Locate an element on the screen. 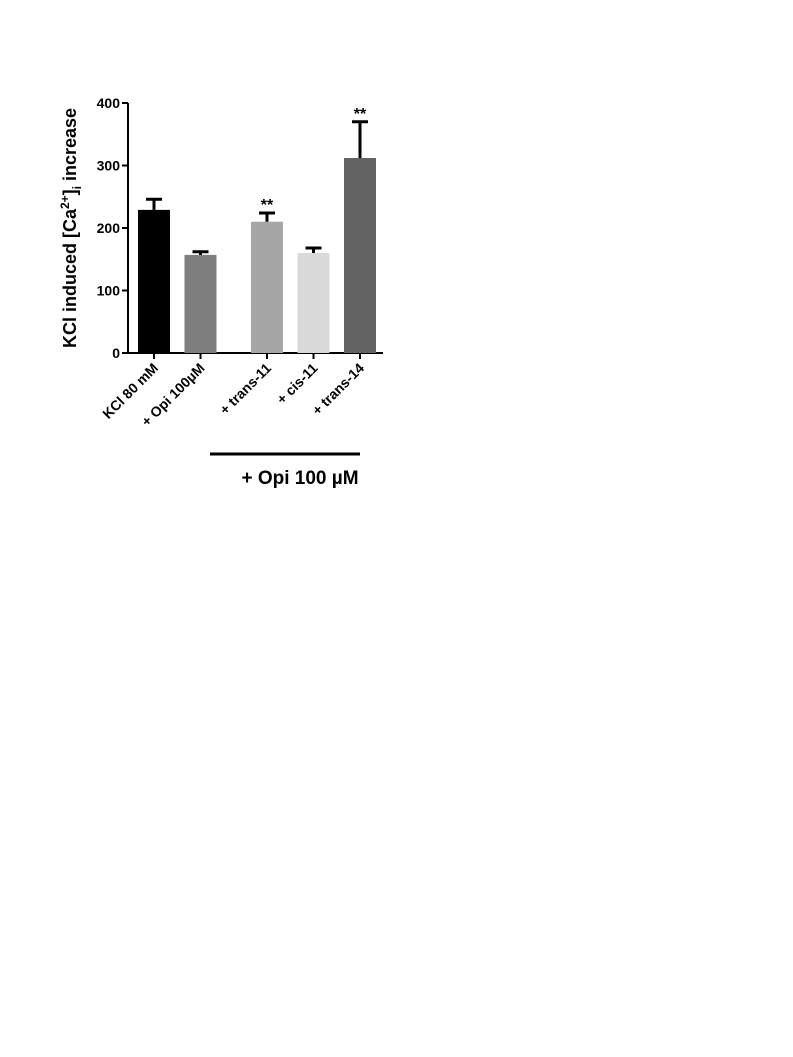 Image resolution: width=793 pixels, height=1057 pixels. y-label-part: ] is located at coordinates (70, 192).